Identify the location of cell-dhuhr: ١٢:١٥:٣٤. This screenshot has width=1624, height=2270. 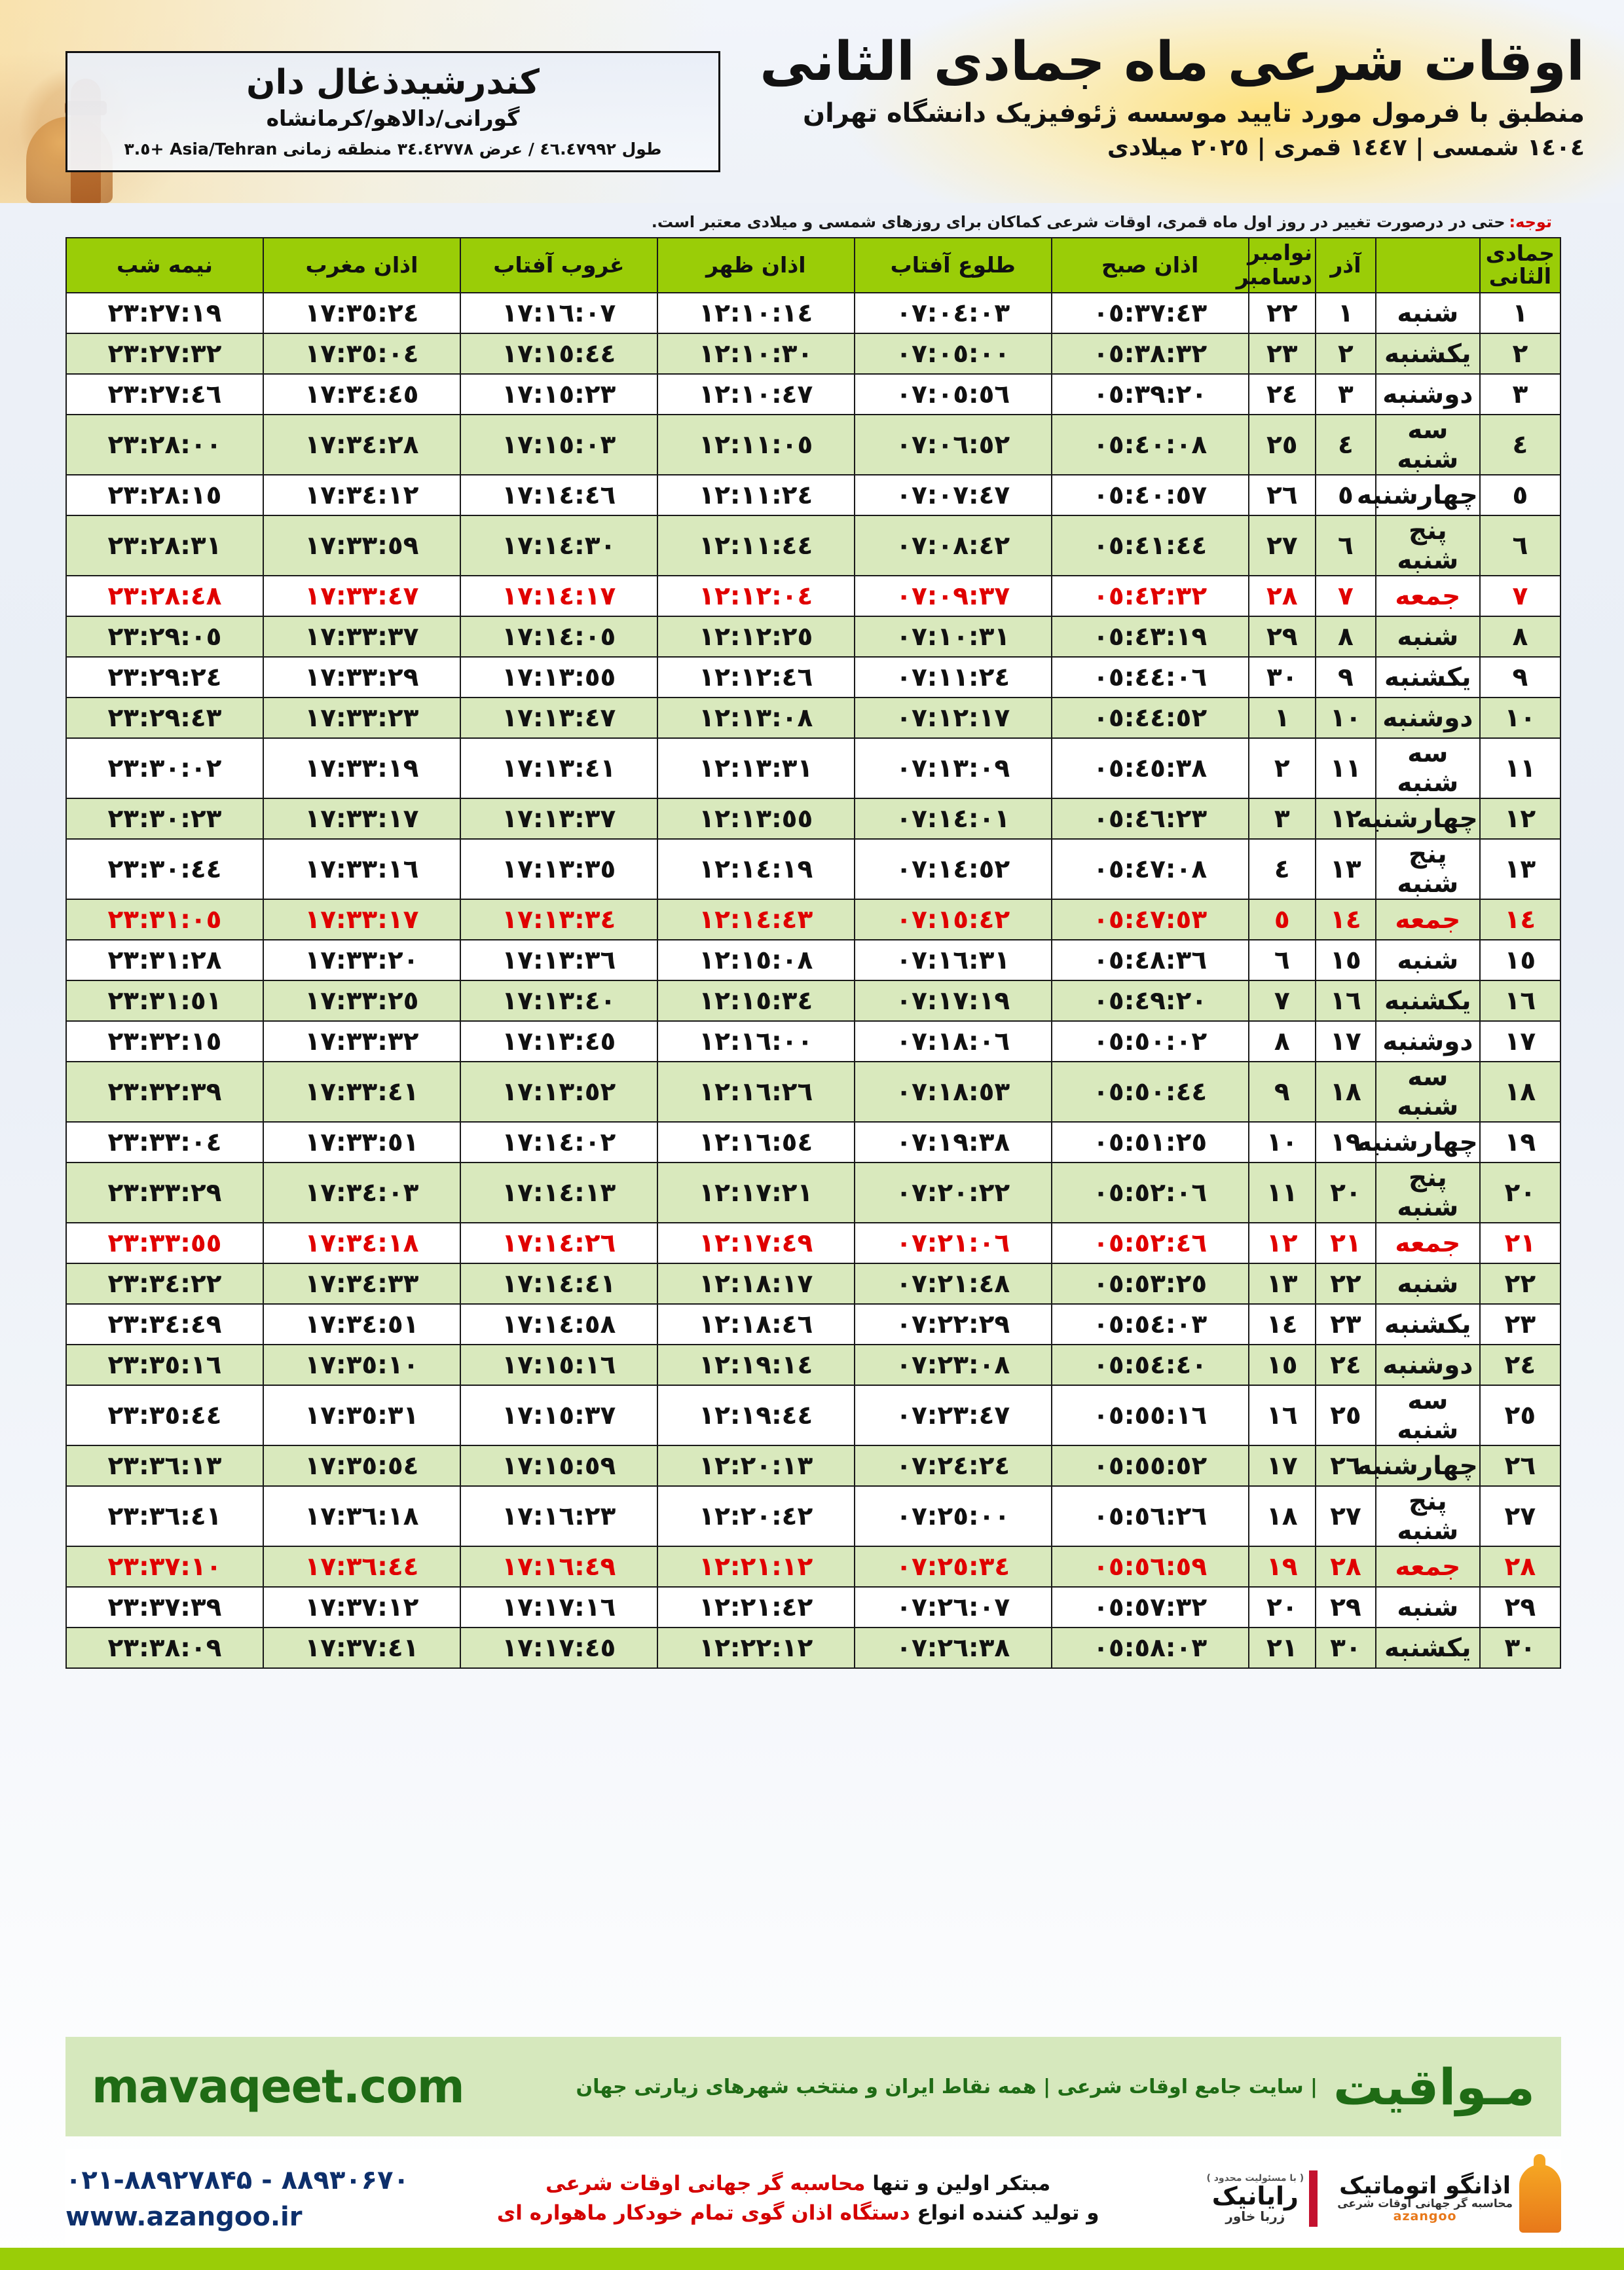
(755, 1001).